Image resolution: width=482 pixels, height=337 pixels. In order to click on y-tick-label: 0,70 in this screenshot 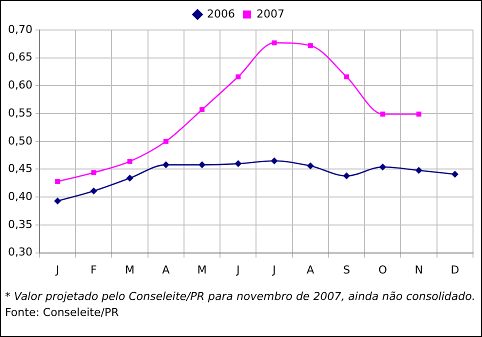, I will do `click(20, 29)`.